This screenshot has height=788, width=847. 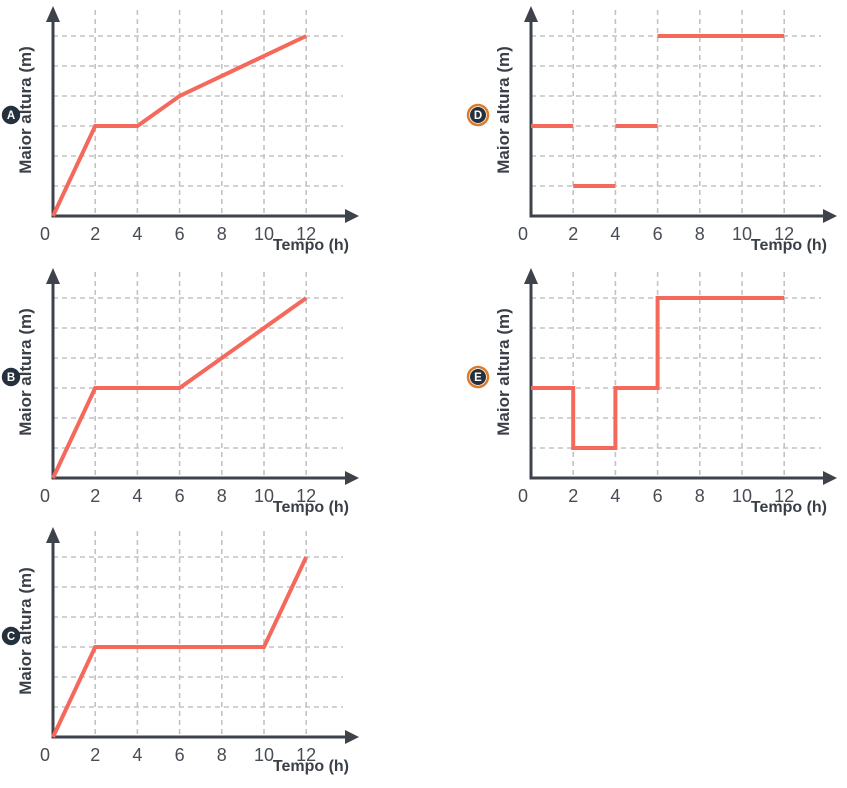 I want to click on badge-C: C, so click(x=11, y=636).